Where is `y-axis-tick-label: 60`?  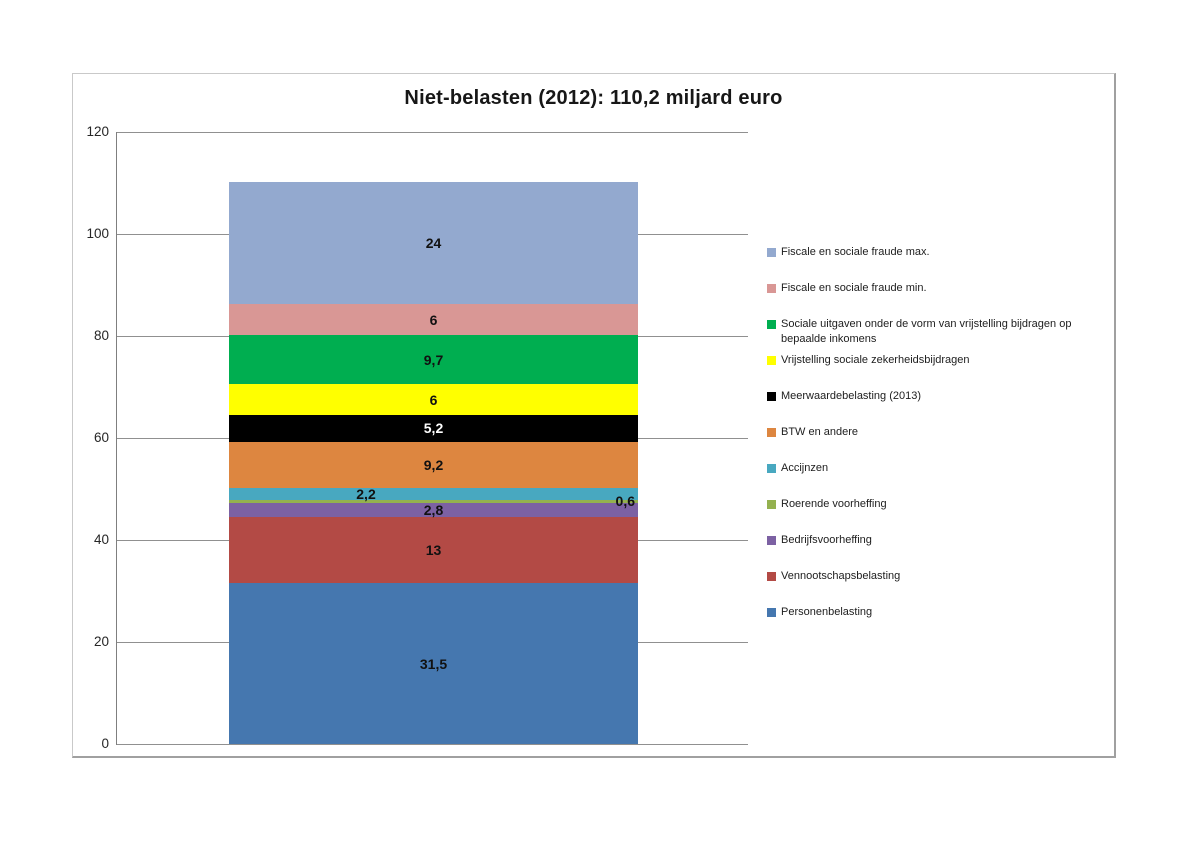 y-axis-tick-label: 60 is located at coordinates (101, 437).